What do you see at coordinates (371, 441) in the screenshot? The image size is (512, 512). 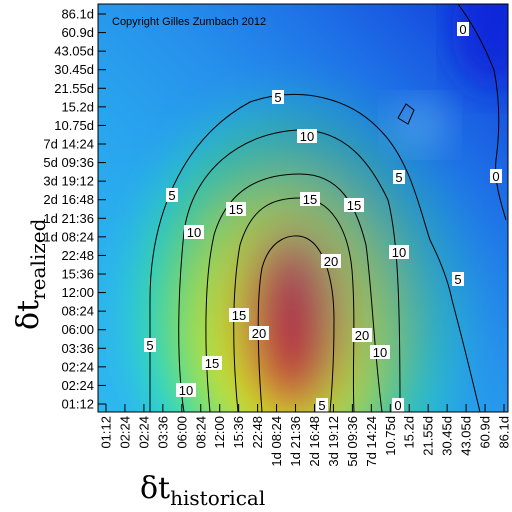 I see `x-tick-label: 7d 14:24` at bounding box center [371, 441].